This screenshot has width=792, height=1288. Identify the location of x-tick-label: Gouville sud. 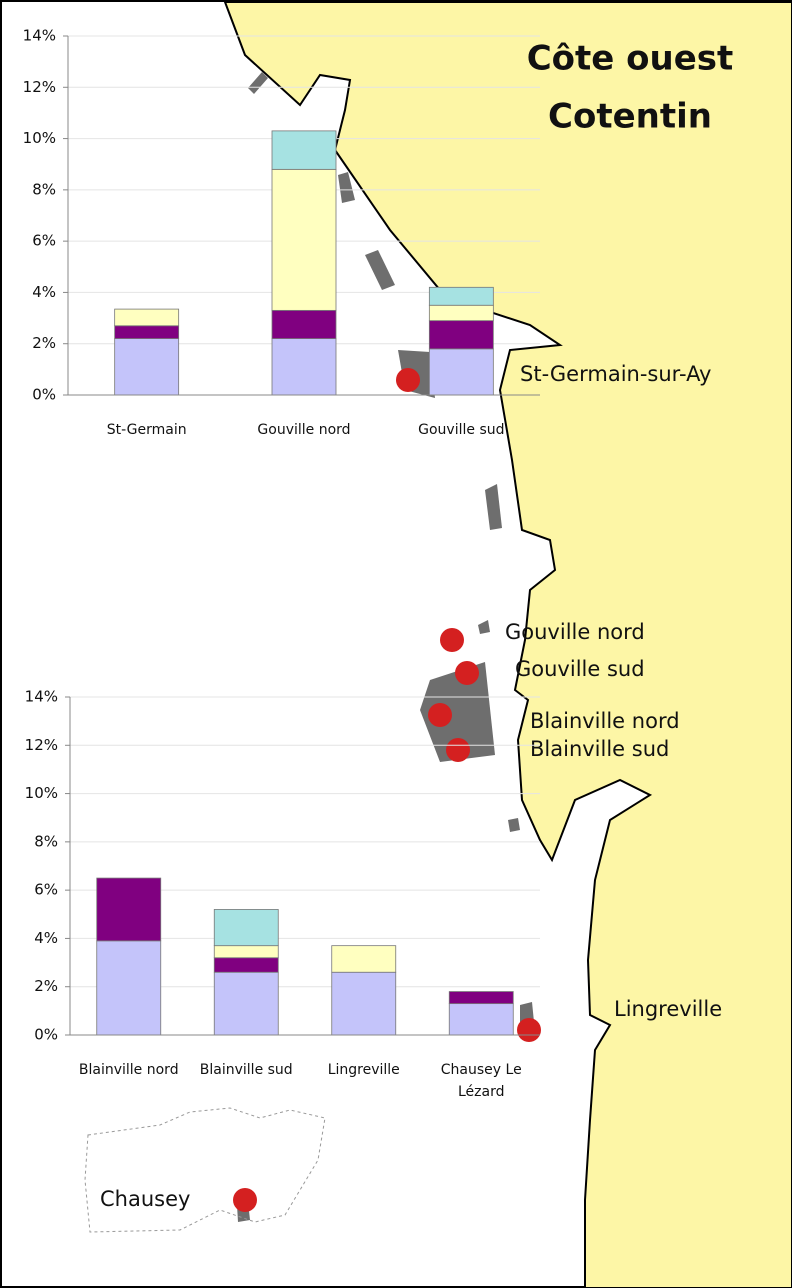
(461, 430).